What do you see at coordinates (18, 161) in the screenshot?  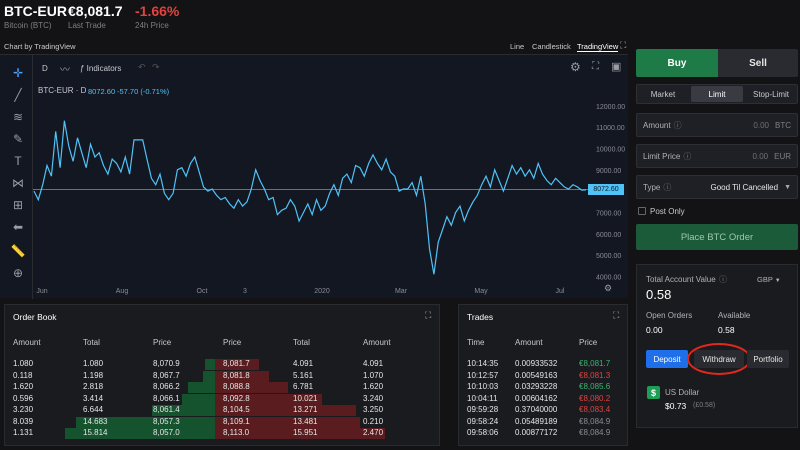 I see `text-icon: T` at bounding box center [18, 161].